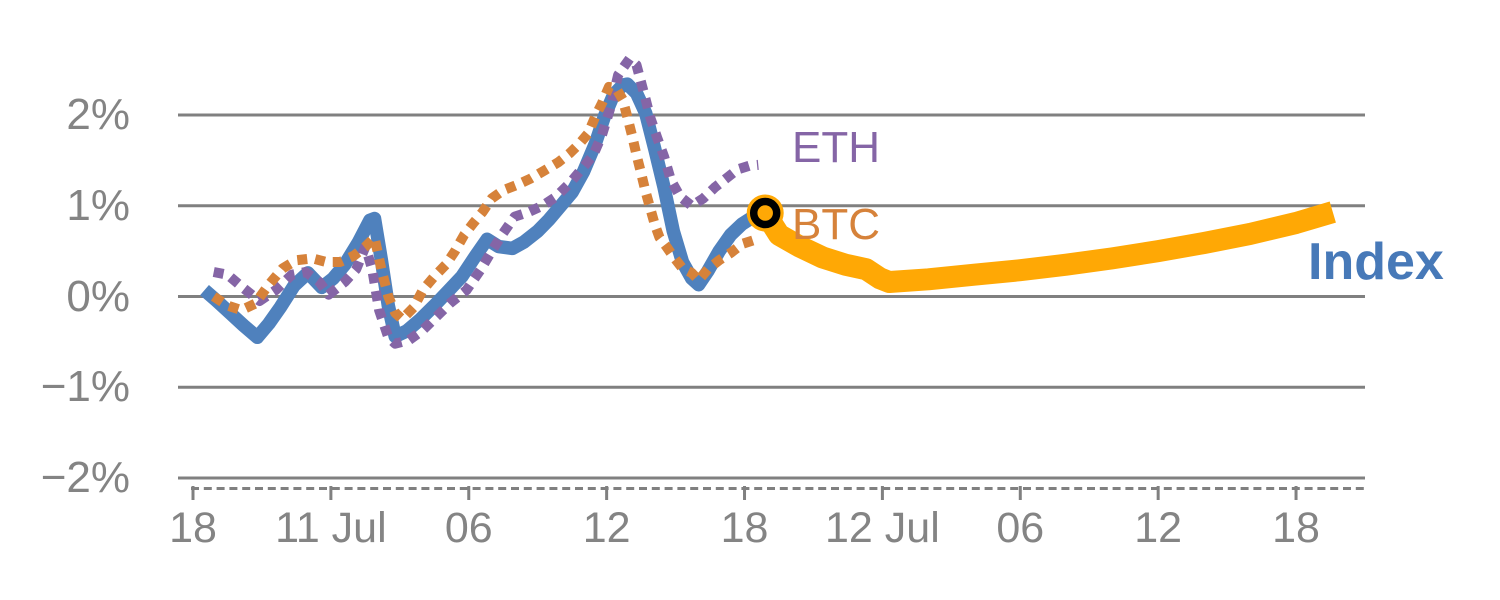  What do you see at coordinates (882, 528) in the screenshot?
I see `x-tick-label: 12 Jul` at bounding box center [882, 528].